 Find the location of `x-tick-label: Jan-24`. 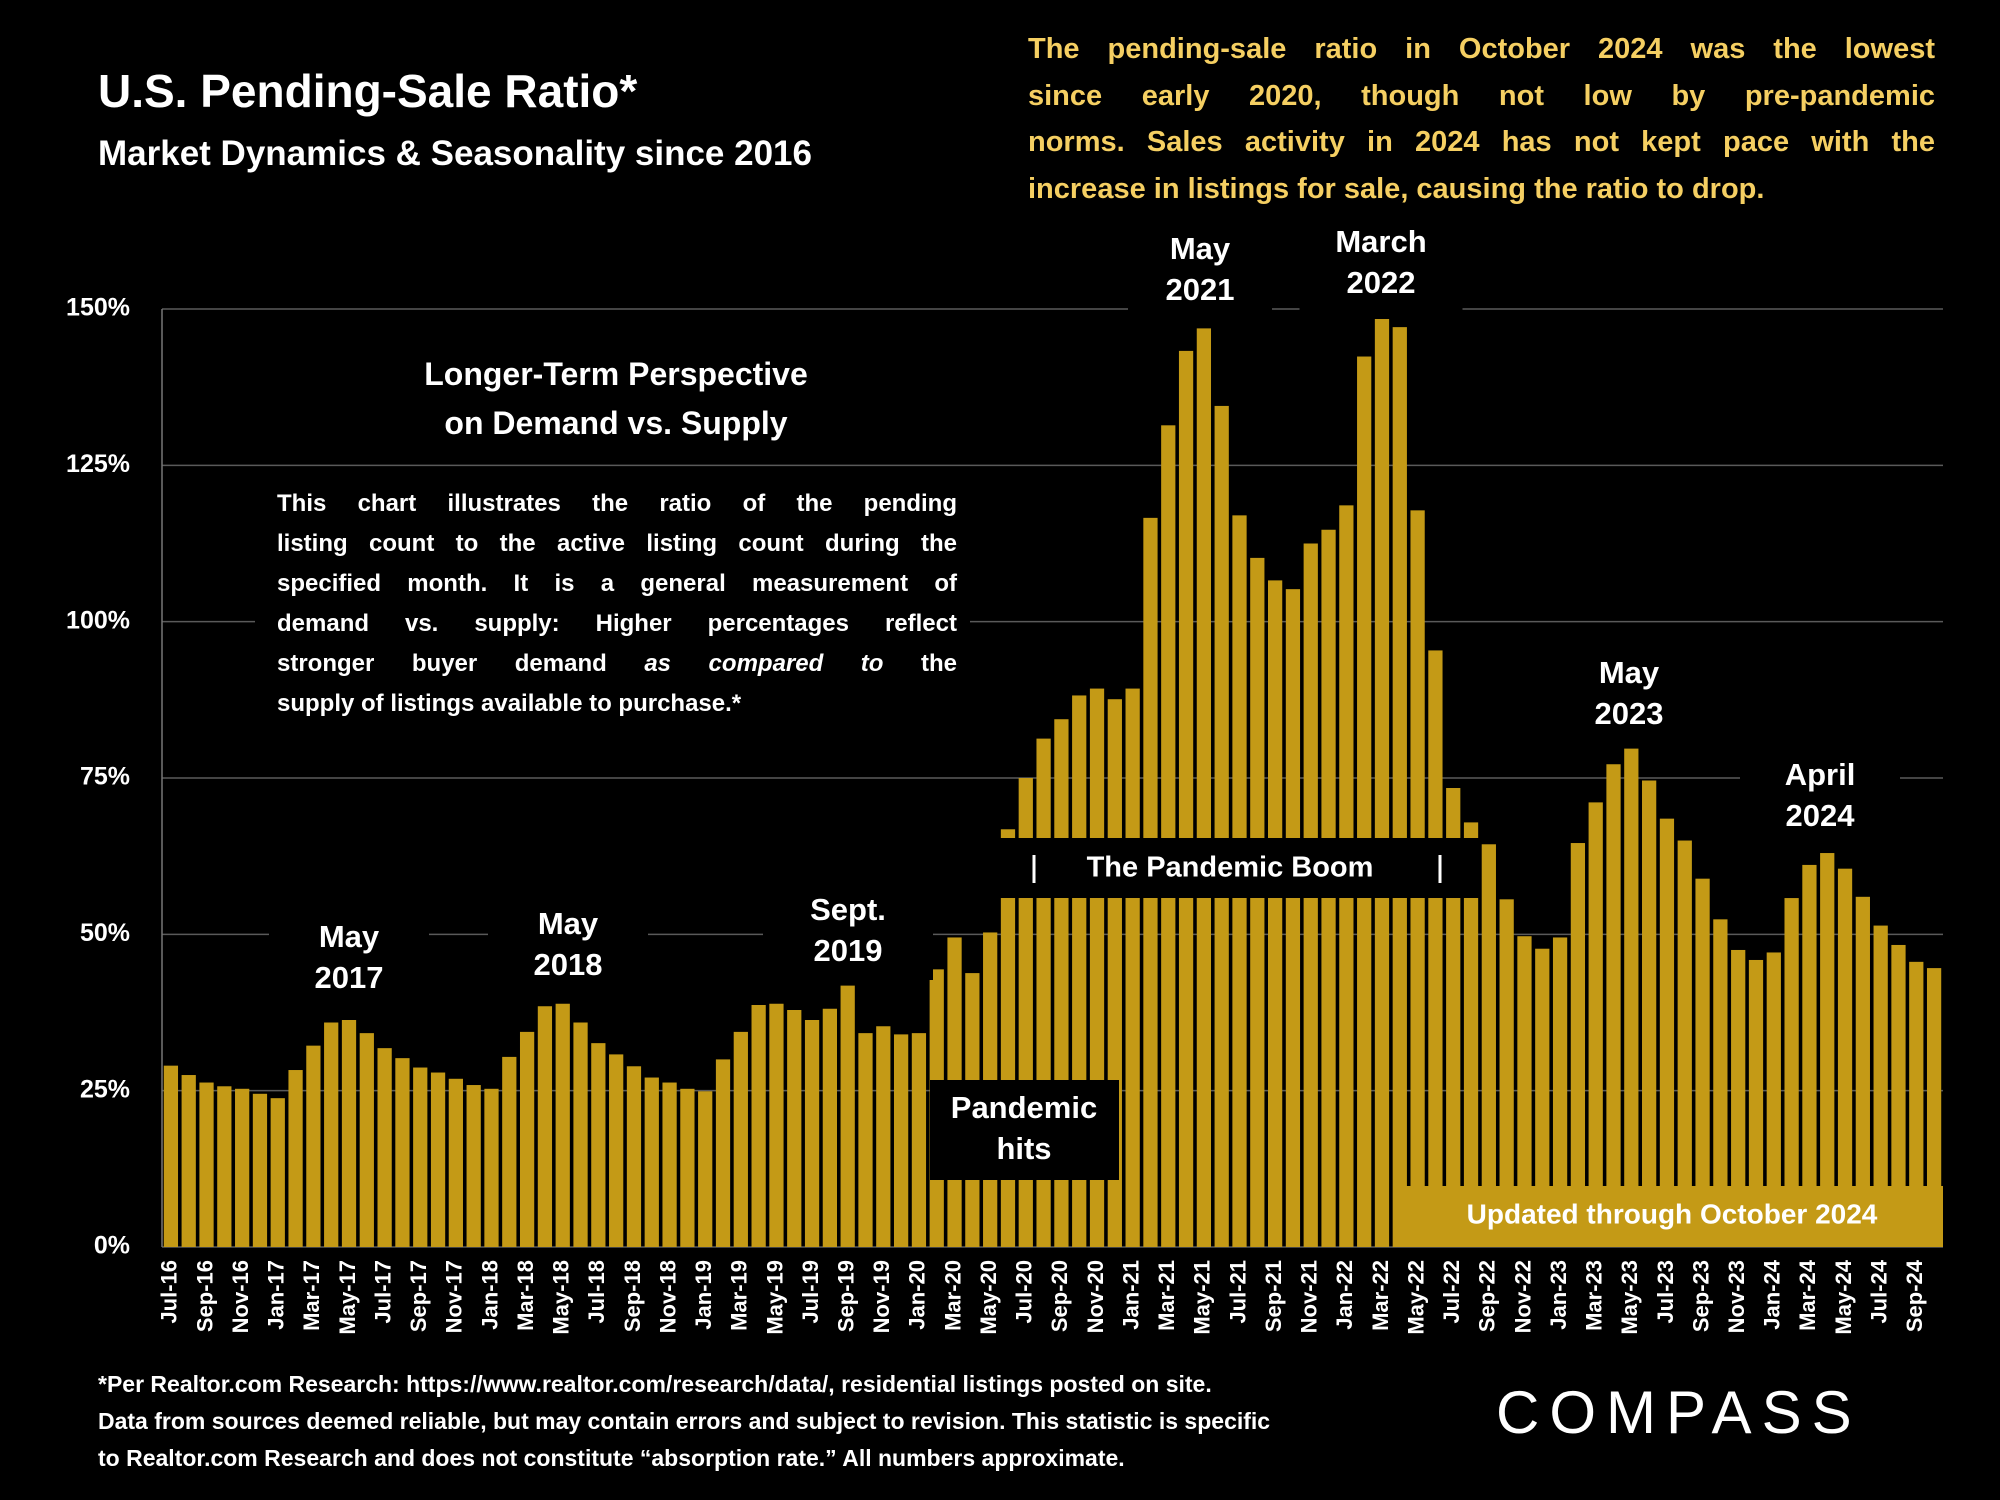

x-tick-label: Jan-24 is located at coordinates (1772, 1294).